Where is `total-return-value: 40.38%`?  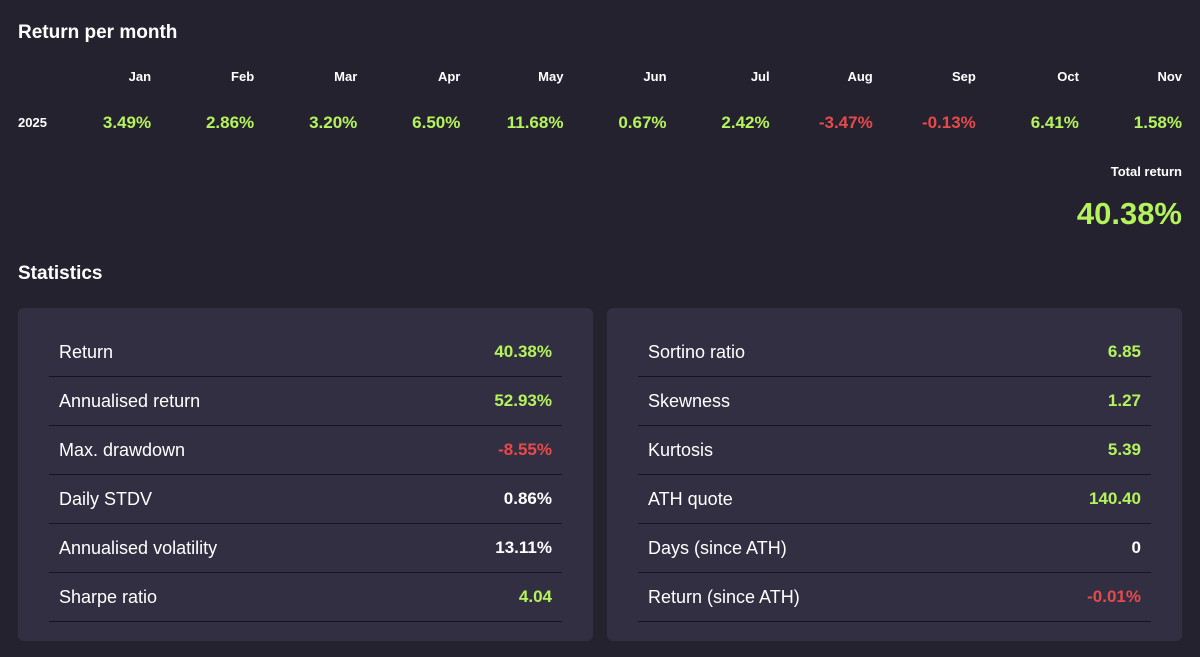 total-return-value: 40.38% is located at coordinates (1129, 213).